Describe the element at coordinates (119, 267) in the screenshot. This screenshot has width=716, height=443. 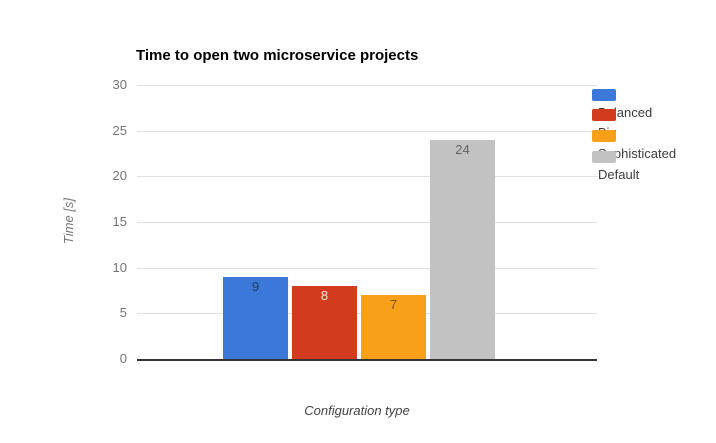
I see `y-tick-label: 10` at that location.